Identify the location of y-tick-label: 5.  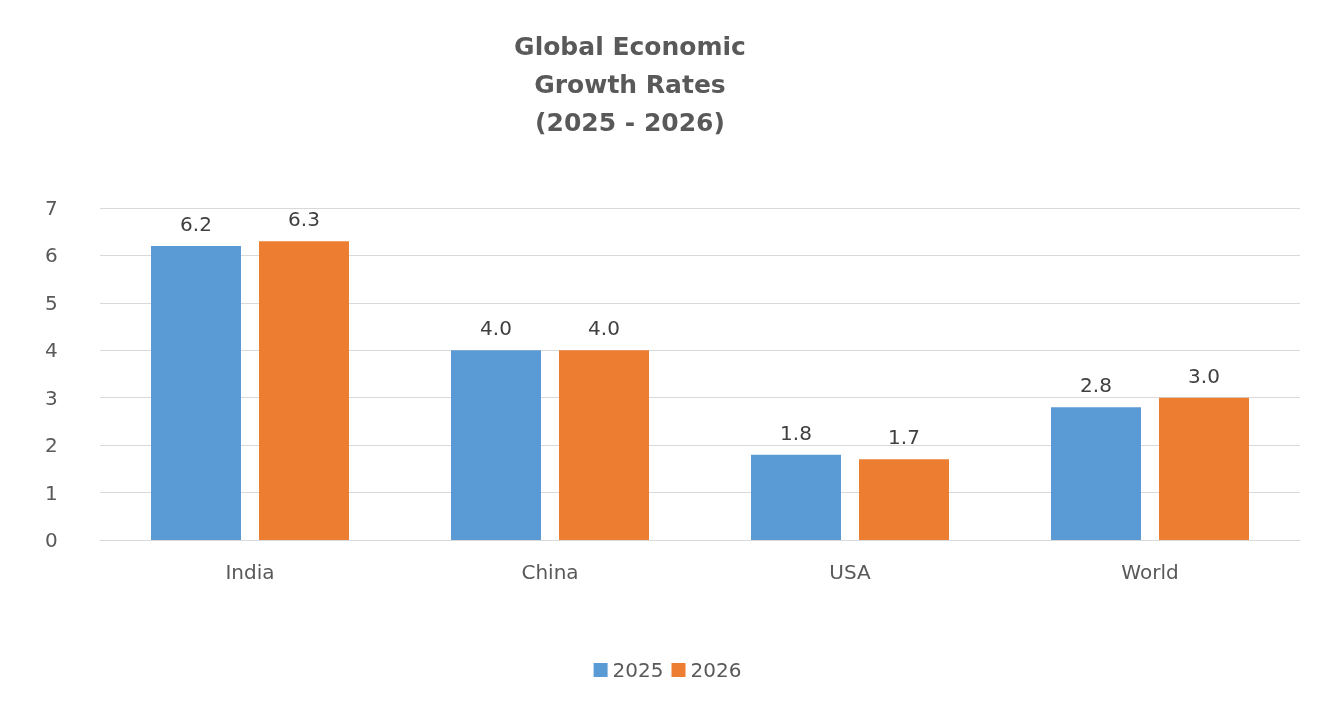
(51, 302).